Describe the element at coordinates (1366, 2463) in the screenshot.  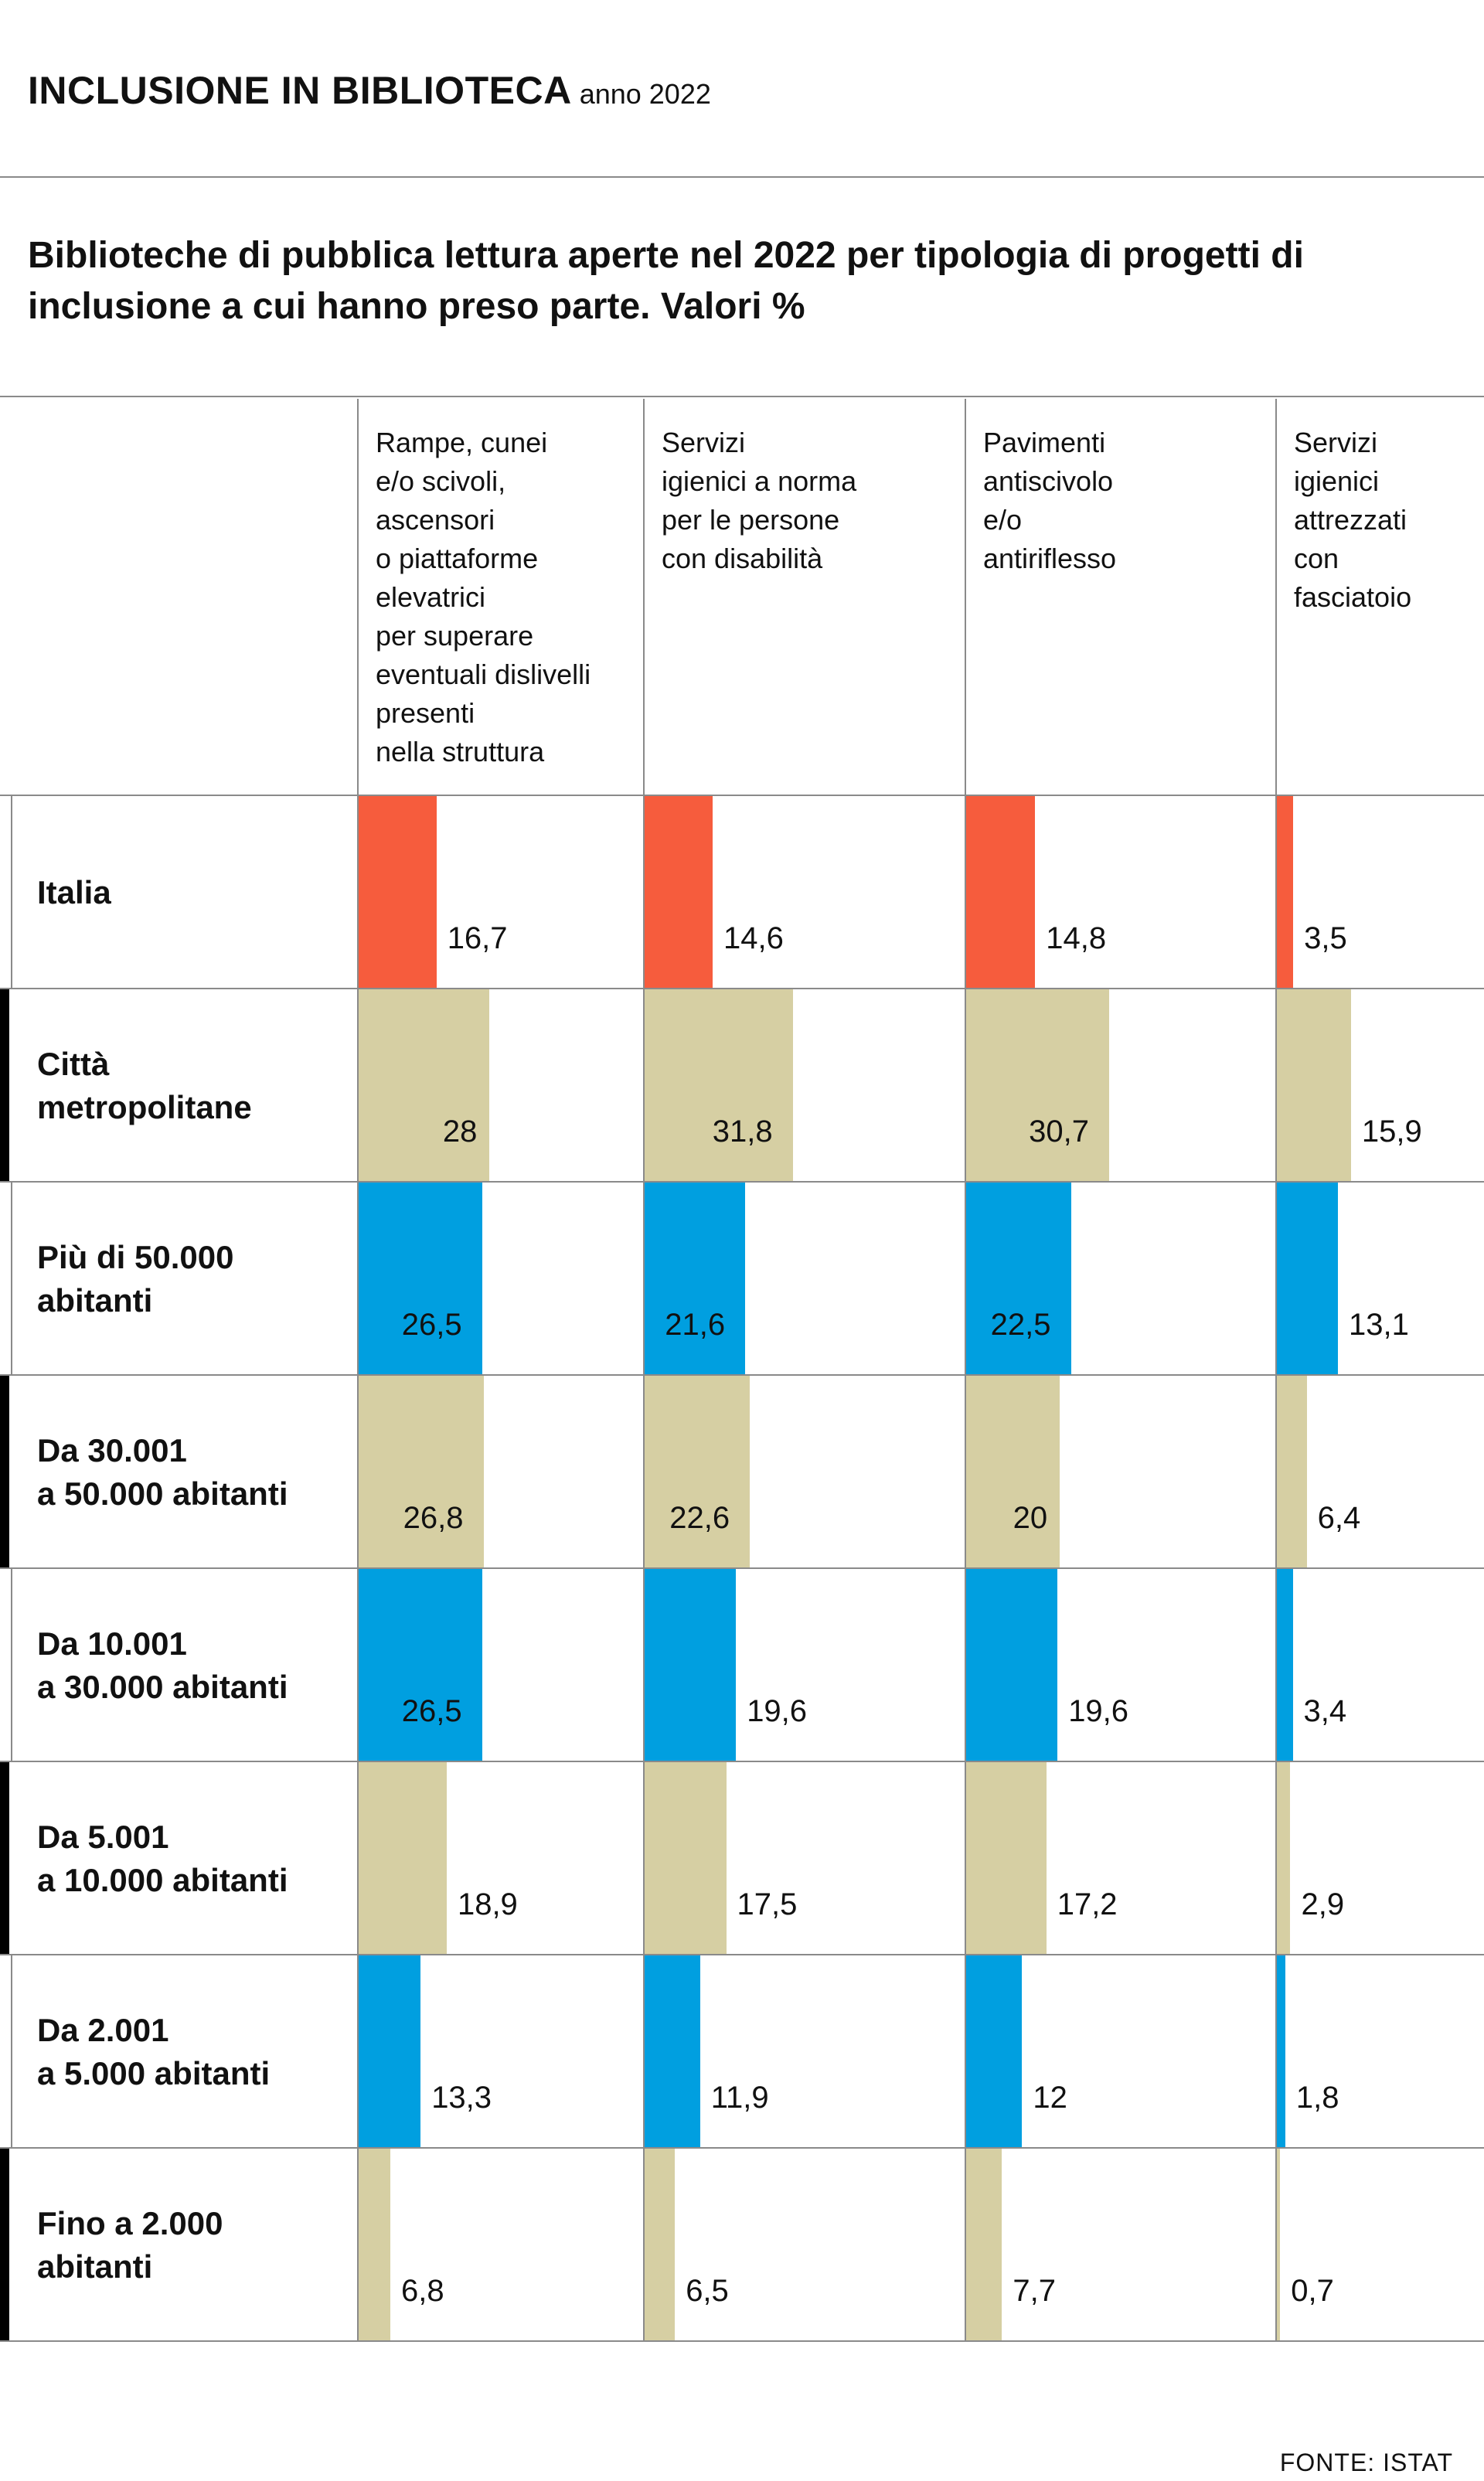
I see `source-note: FONTE: ISTAT` at that location.